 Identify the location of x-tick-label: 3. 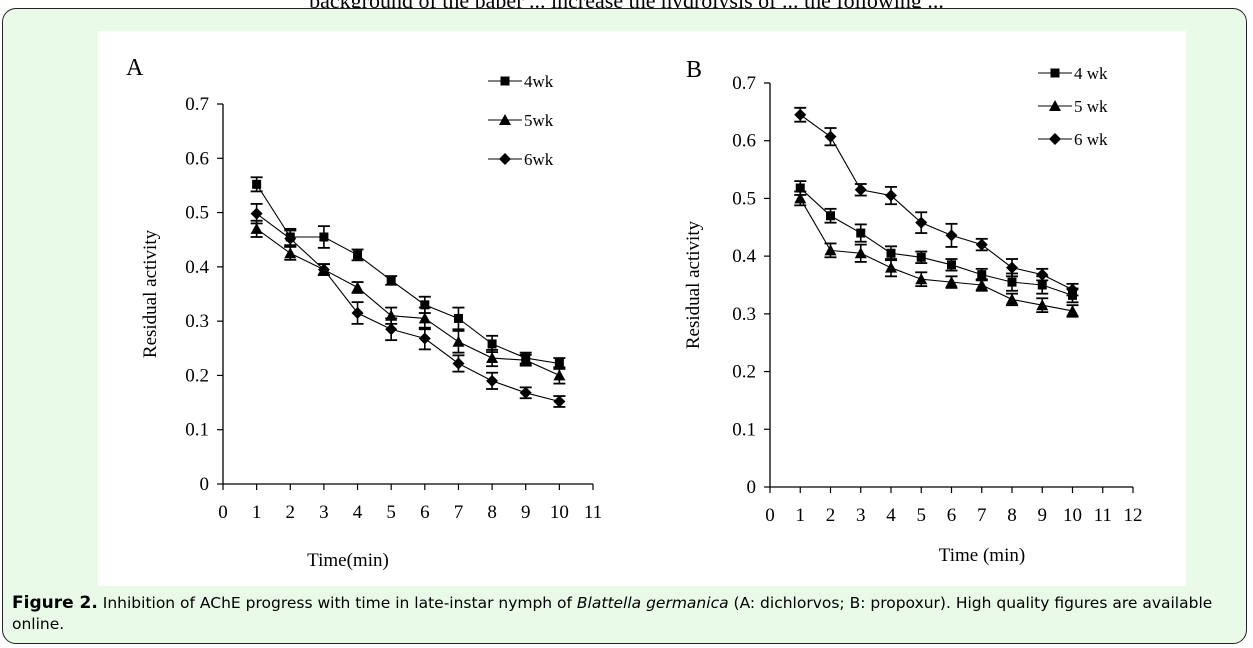
(324, 512).